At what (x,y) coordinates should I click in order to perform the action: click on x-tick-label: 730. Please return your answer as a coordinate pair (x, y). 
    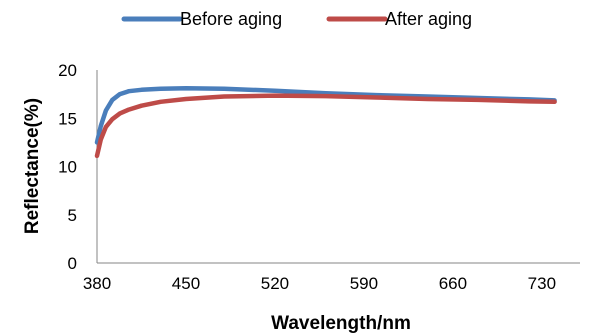
    Looking at the image, I should click on (542, 283).